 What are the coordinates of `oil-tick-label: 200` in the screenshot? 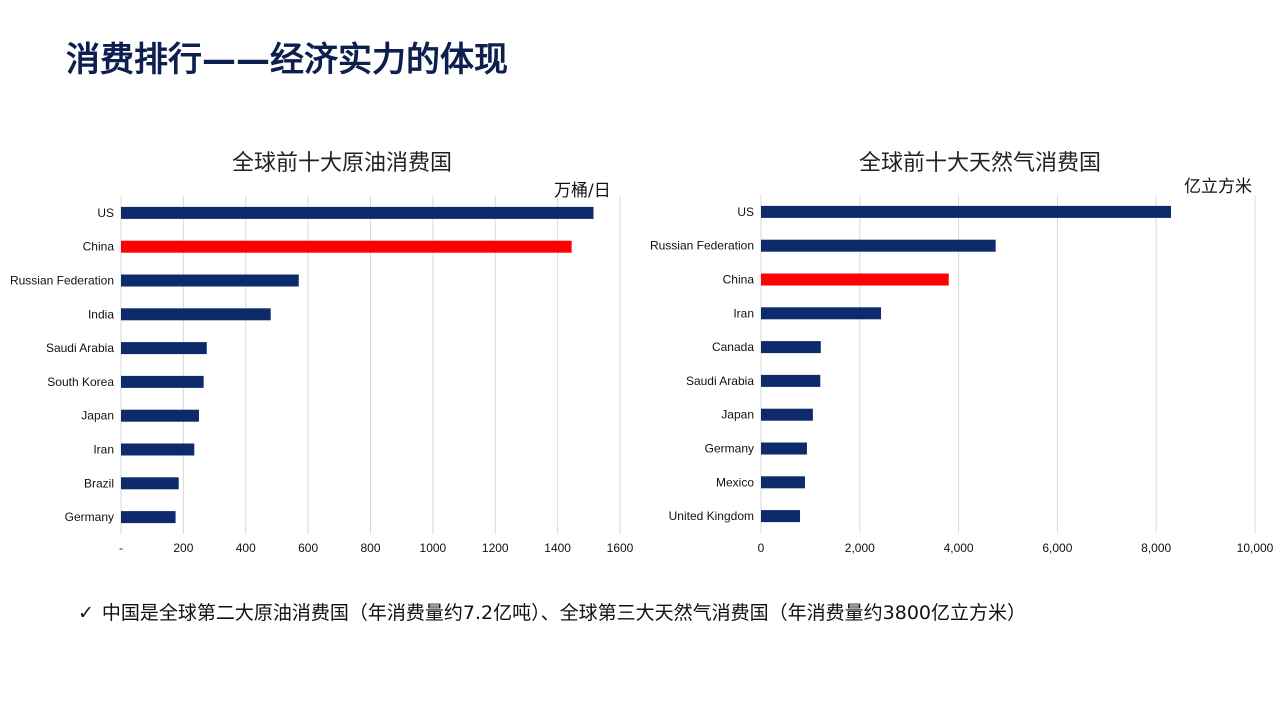 It's located at (183, 548).